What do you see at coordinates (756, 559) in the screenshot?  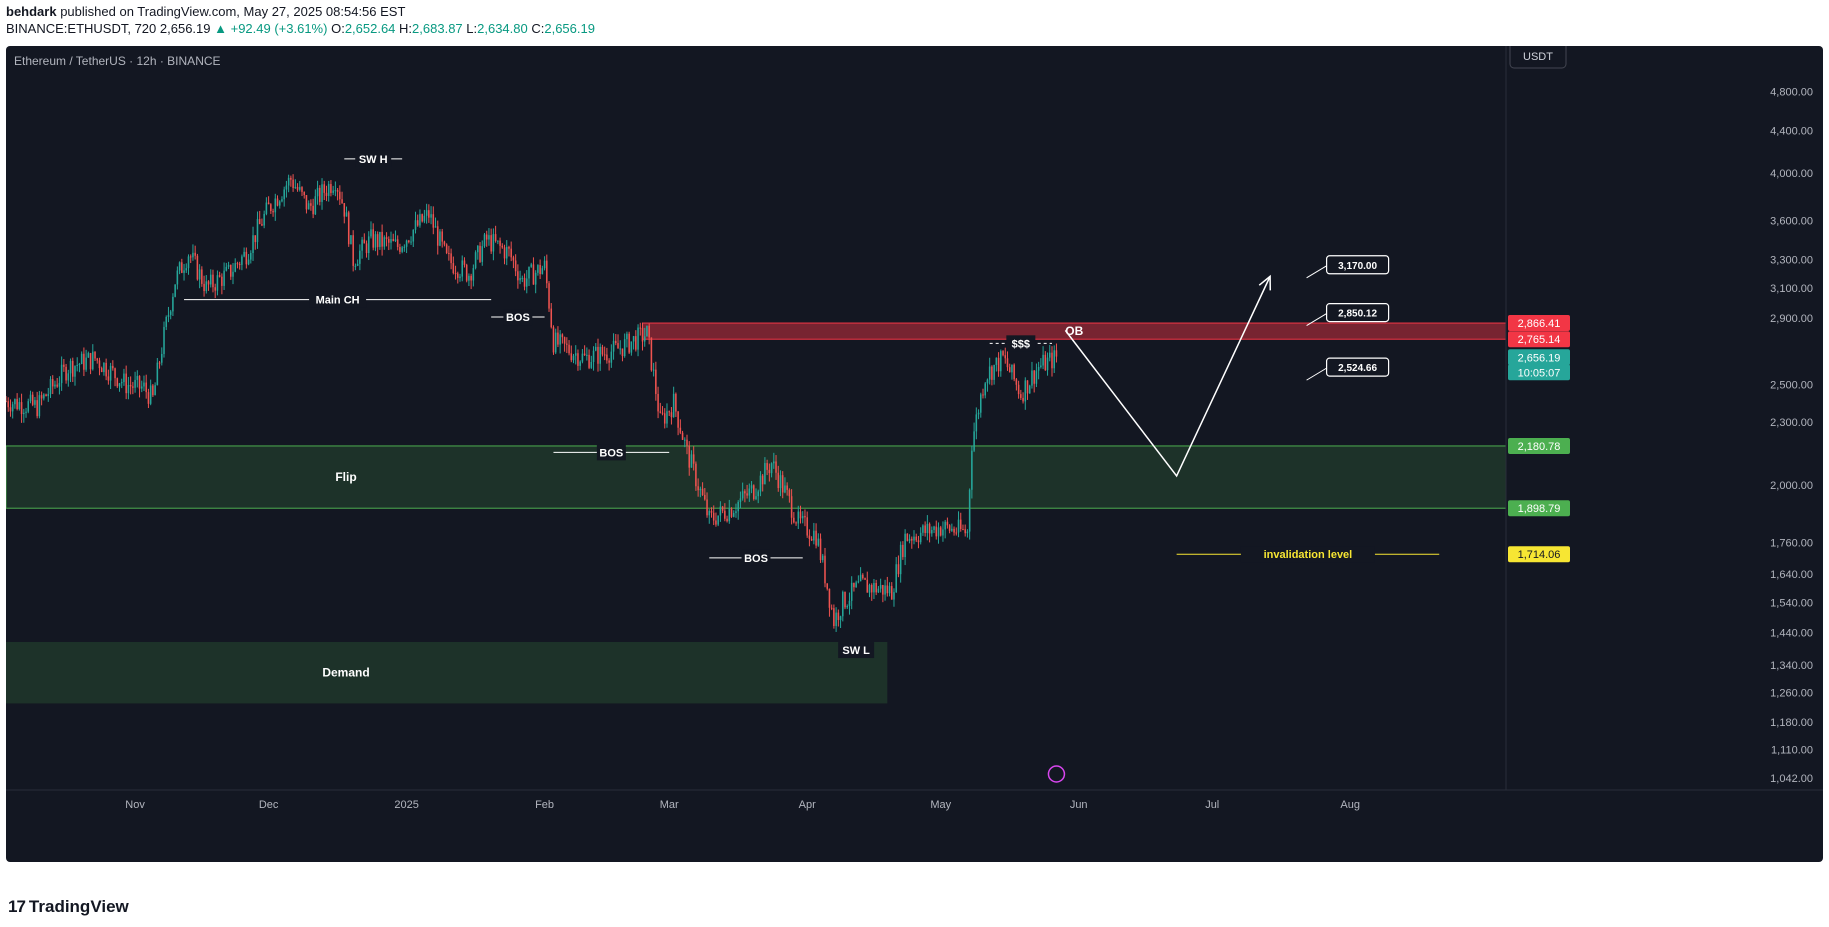 I see `annotation-label: BOS` at bounding box center [756, 559].